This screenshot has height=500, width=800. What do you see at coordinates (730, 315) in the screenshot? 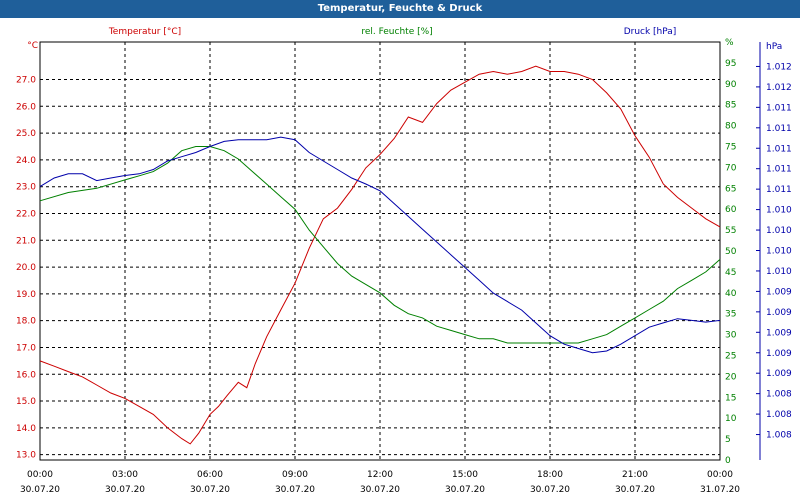
I see `humidity-tick-label: 35` at bounding box center [730, 315].